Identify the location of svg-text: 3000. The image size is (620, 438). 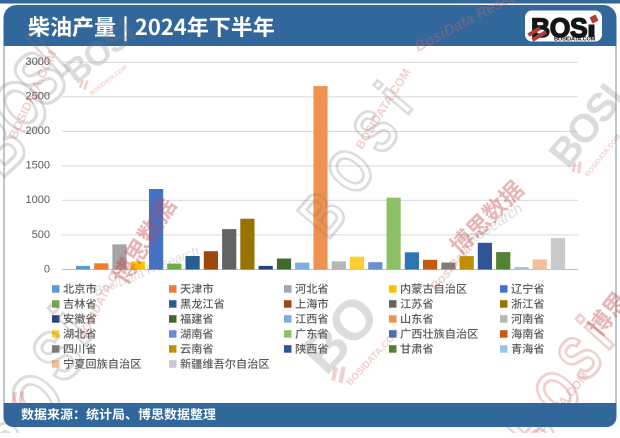
(38, 62).